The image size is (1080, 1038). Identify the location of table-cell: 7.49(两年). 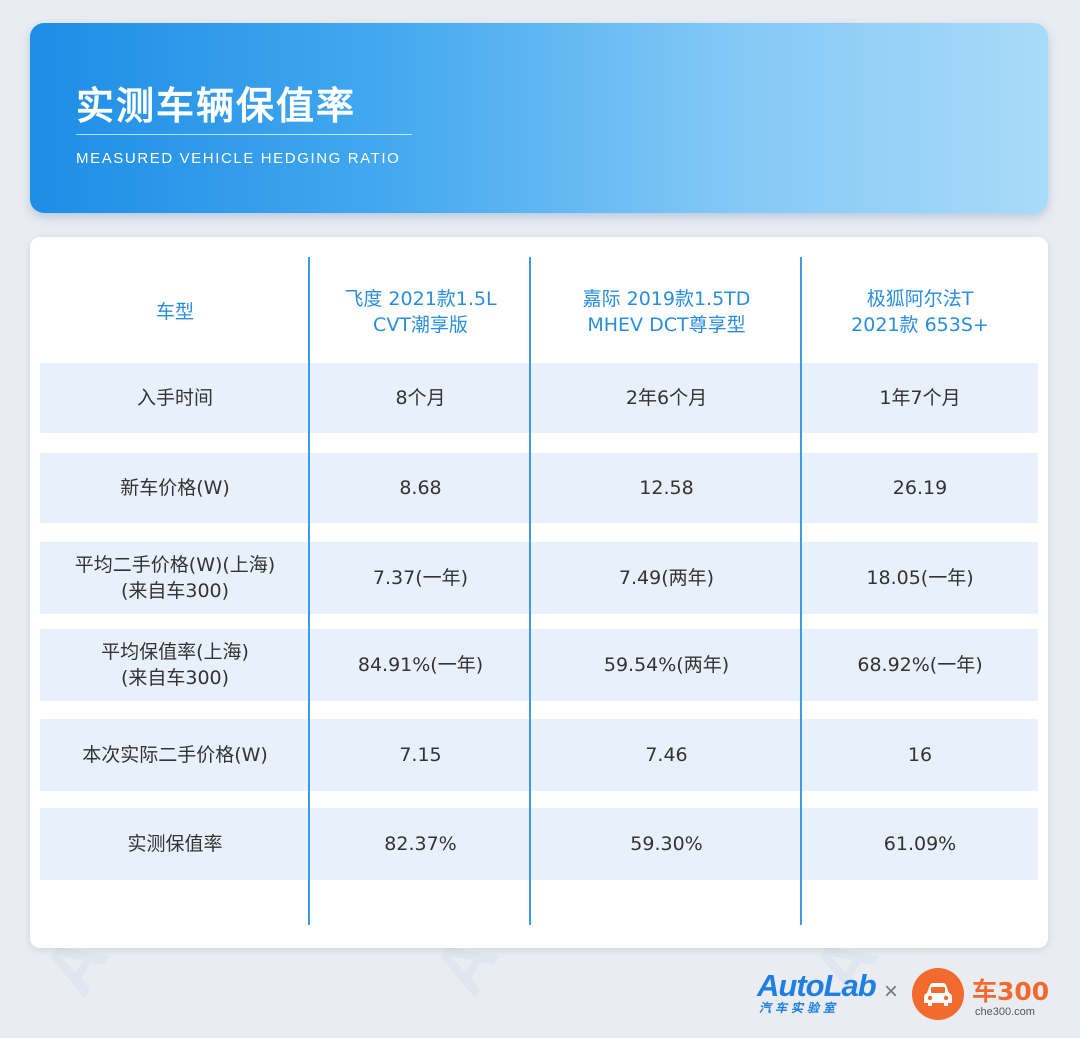
(666, 578).